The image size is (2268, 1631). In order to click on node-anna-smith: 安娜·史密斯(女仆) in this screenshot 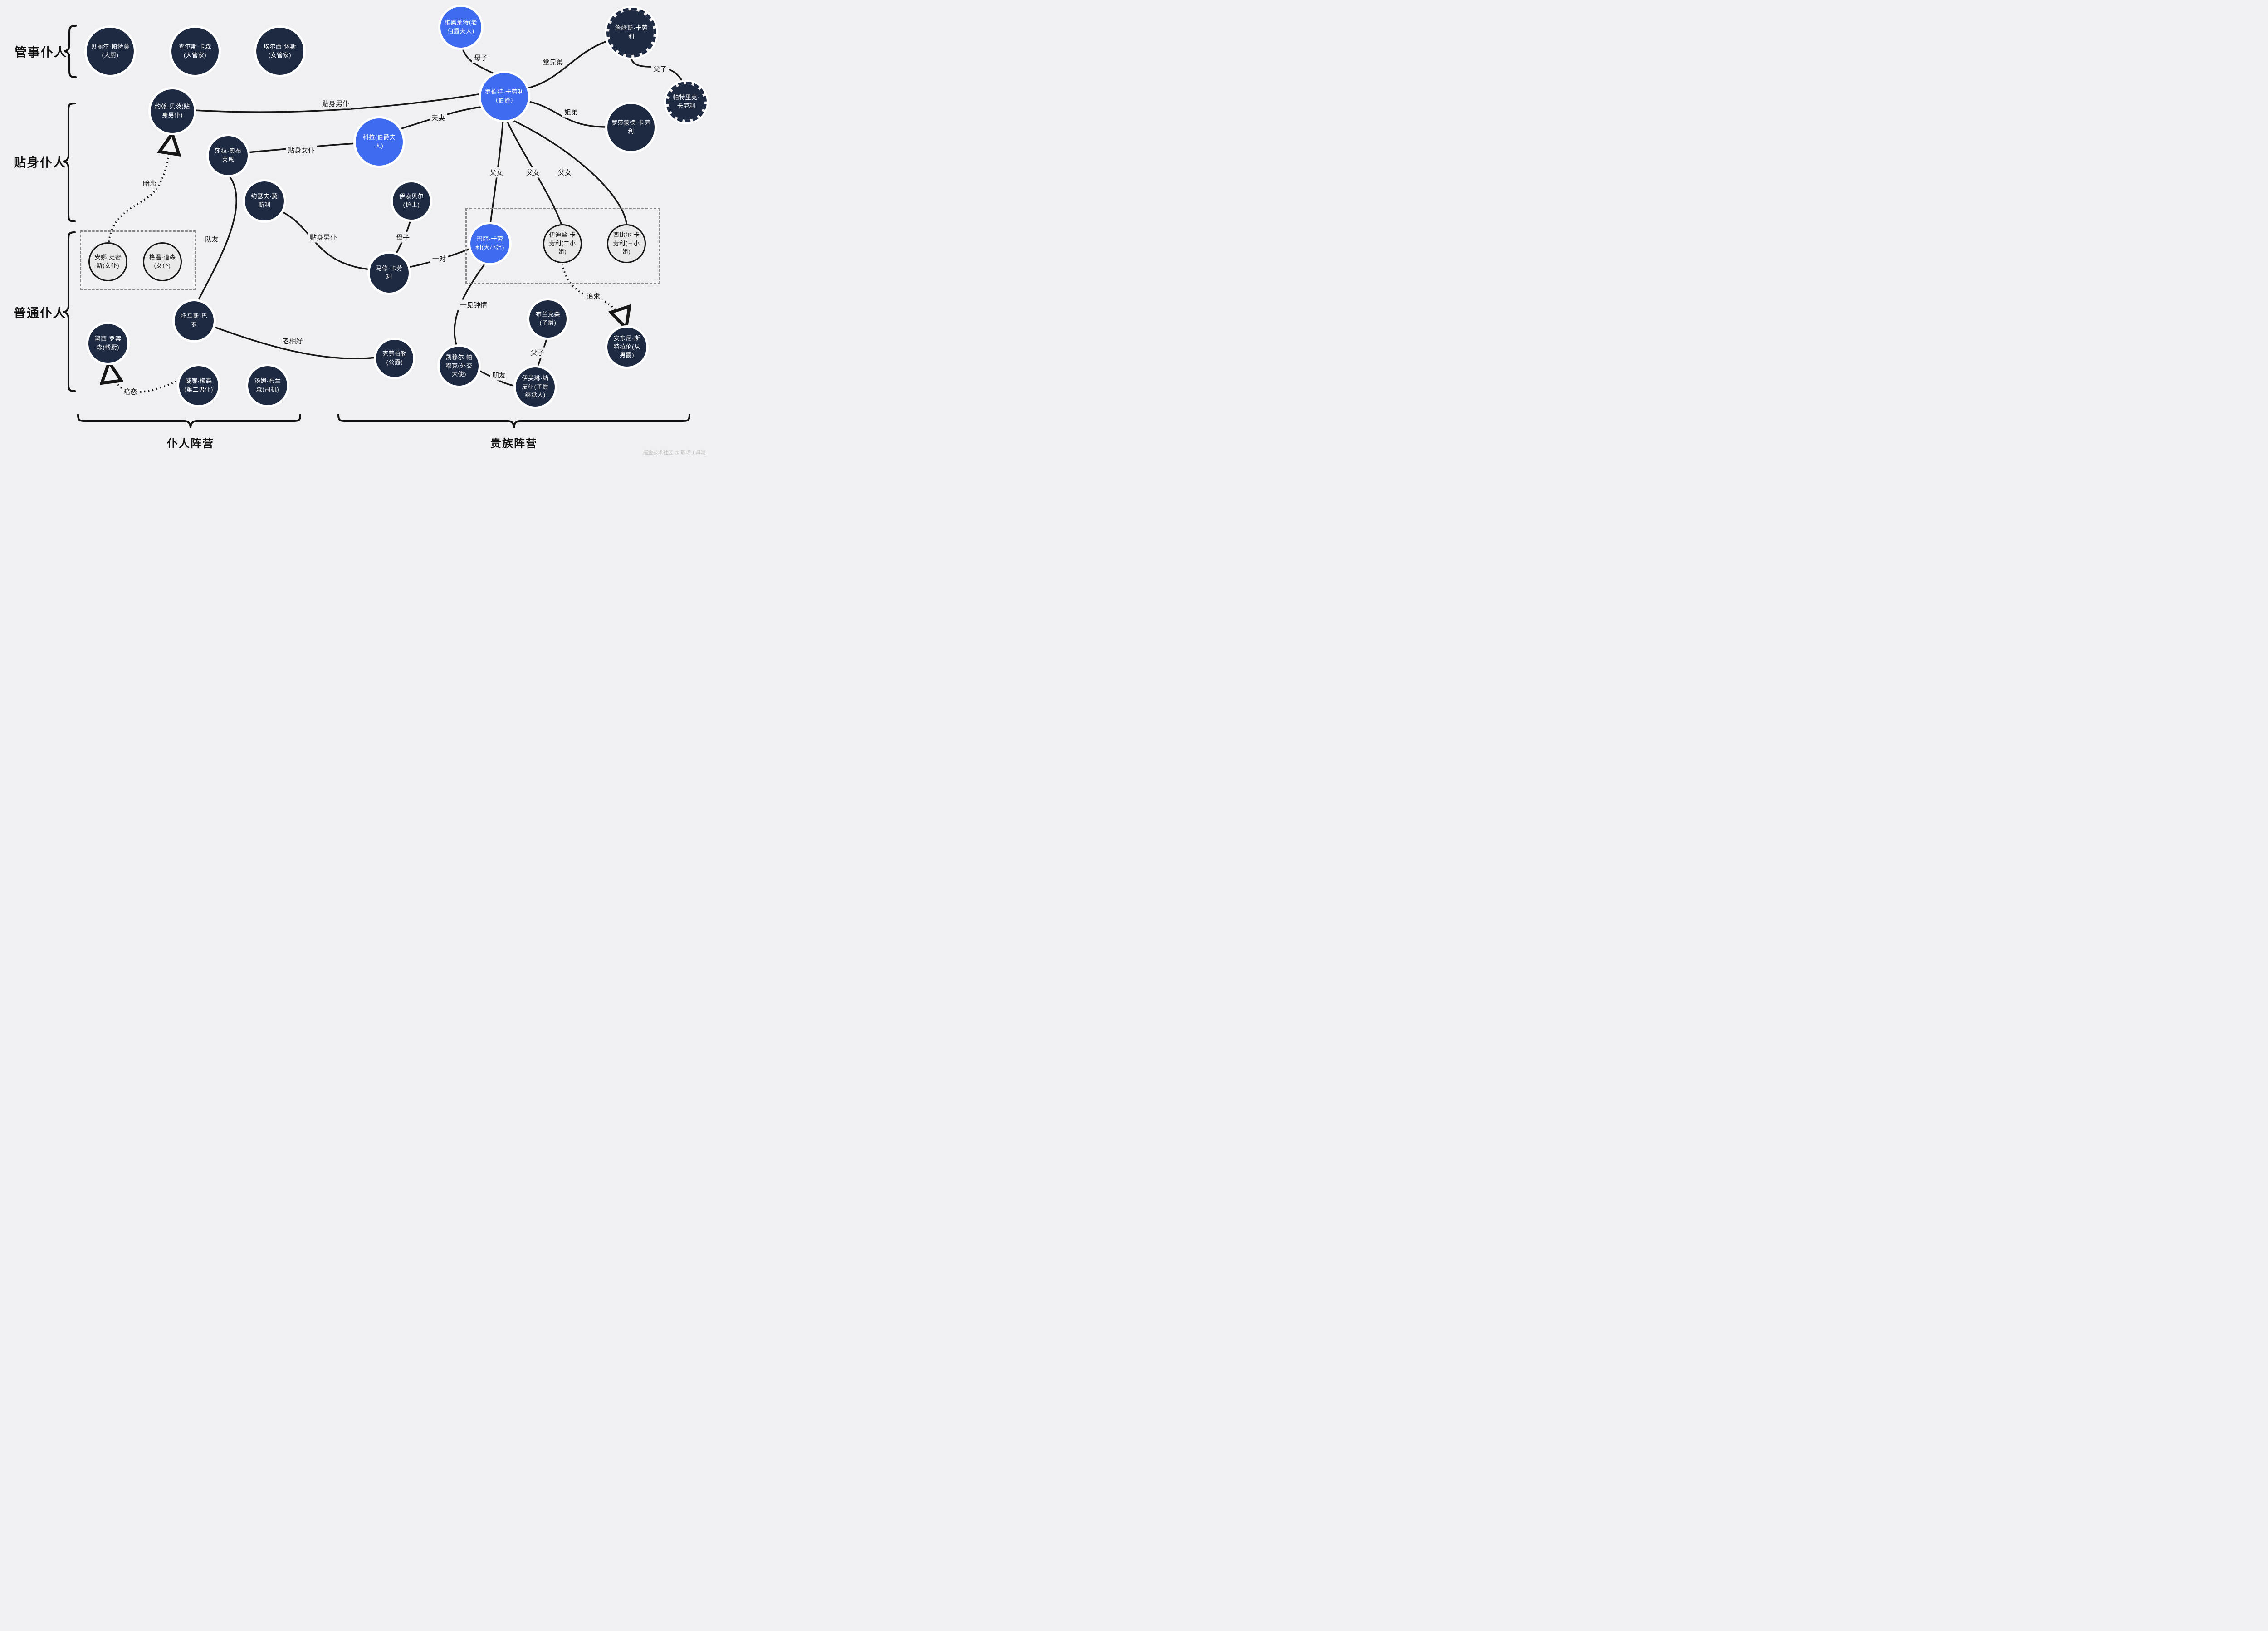, I will do `click(108, 261)`.